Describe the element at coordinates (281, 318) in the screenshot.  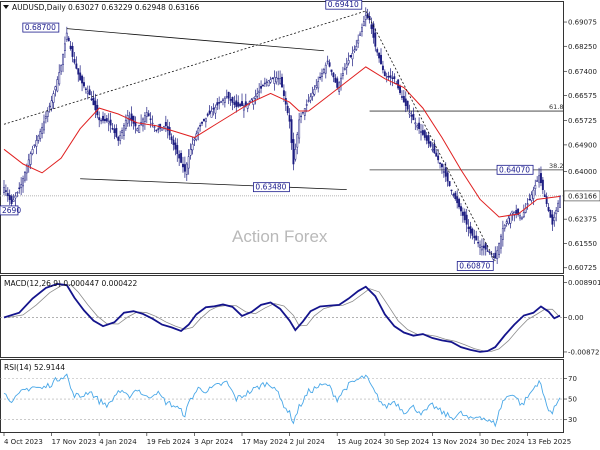
I see `macd-layer` at that location.